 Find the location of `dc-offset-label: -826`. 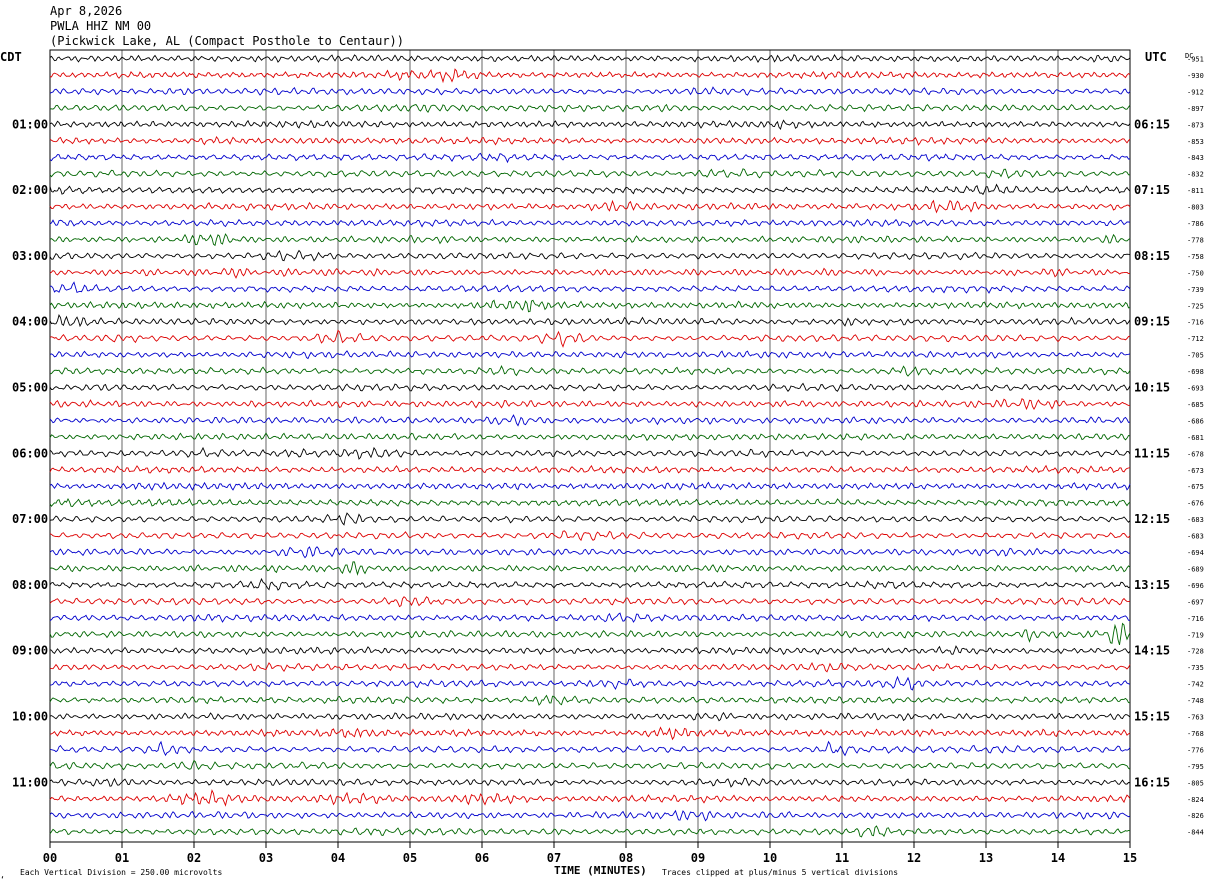

dc-offset-label: -826 is located at coordinates (1195, 816).